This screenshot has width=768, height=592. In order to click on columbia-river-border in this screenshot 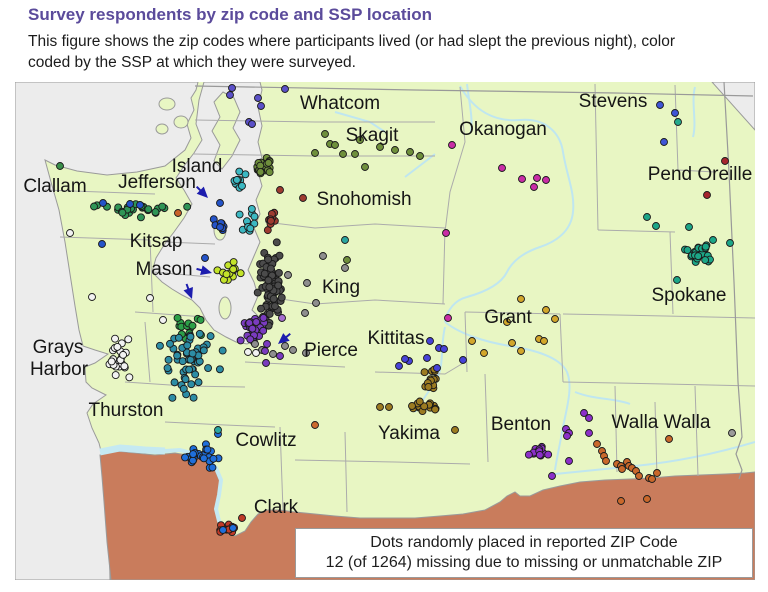, I will do `click(196, 489)`.